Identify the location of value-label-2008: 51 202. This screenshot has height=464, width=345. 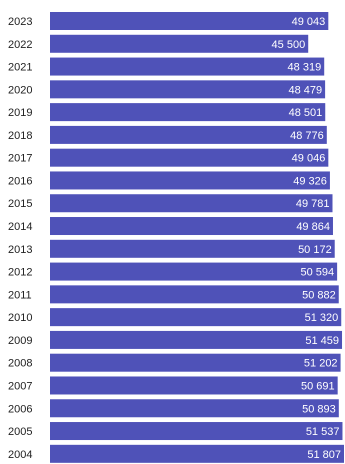
(321, 364).